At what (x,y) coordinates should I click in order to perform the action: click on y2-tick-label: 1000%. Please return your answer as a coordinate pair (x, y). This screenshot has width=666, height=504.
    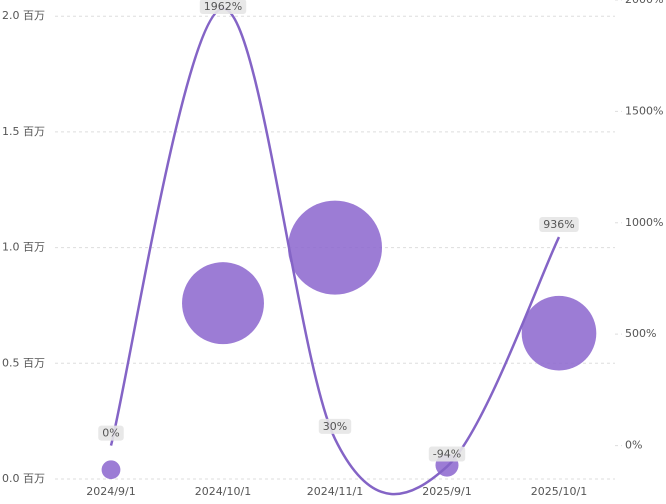
    Looking at the image, I should click on (644, 222).